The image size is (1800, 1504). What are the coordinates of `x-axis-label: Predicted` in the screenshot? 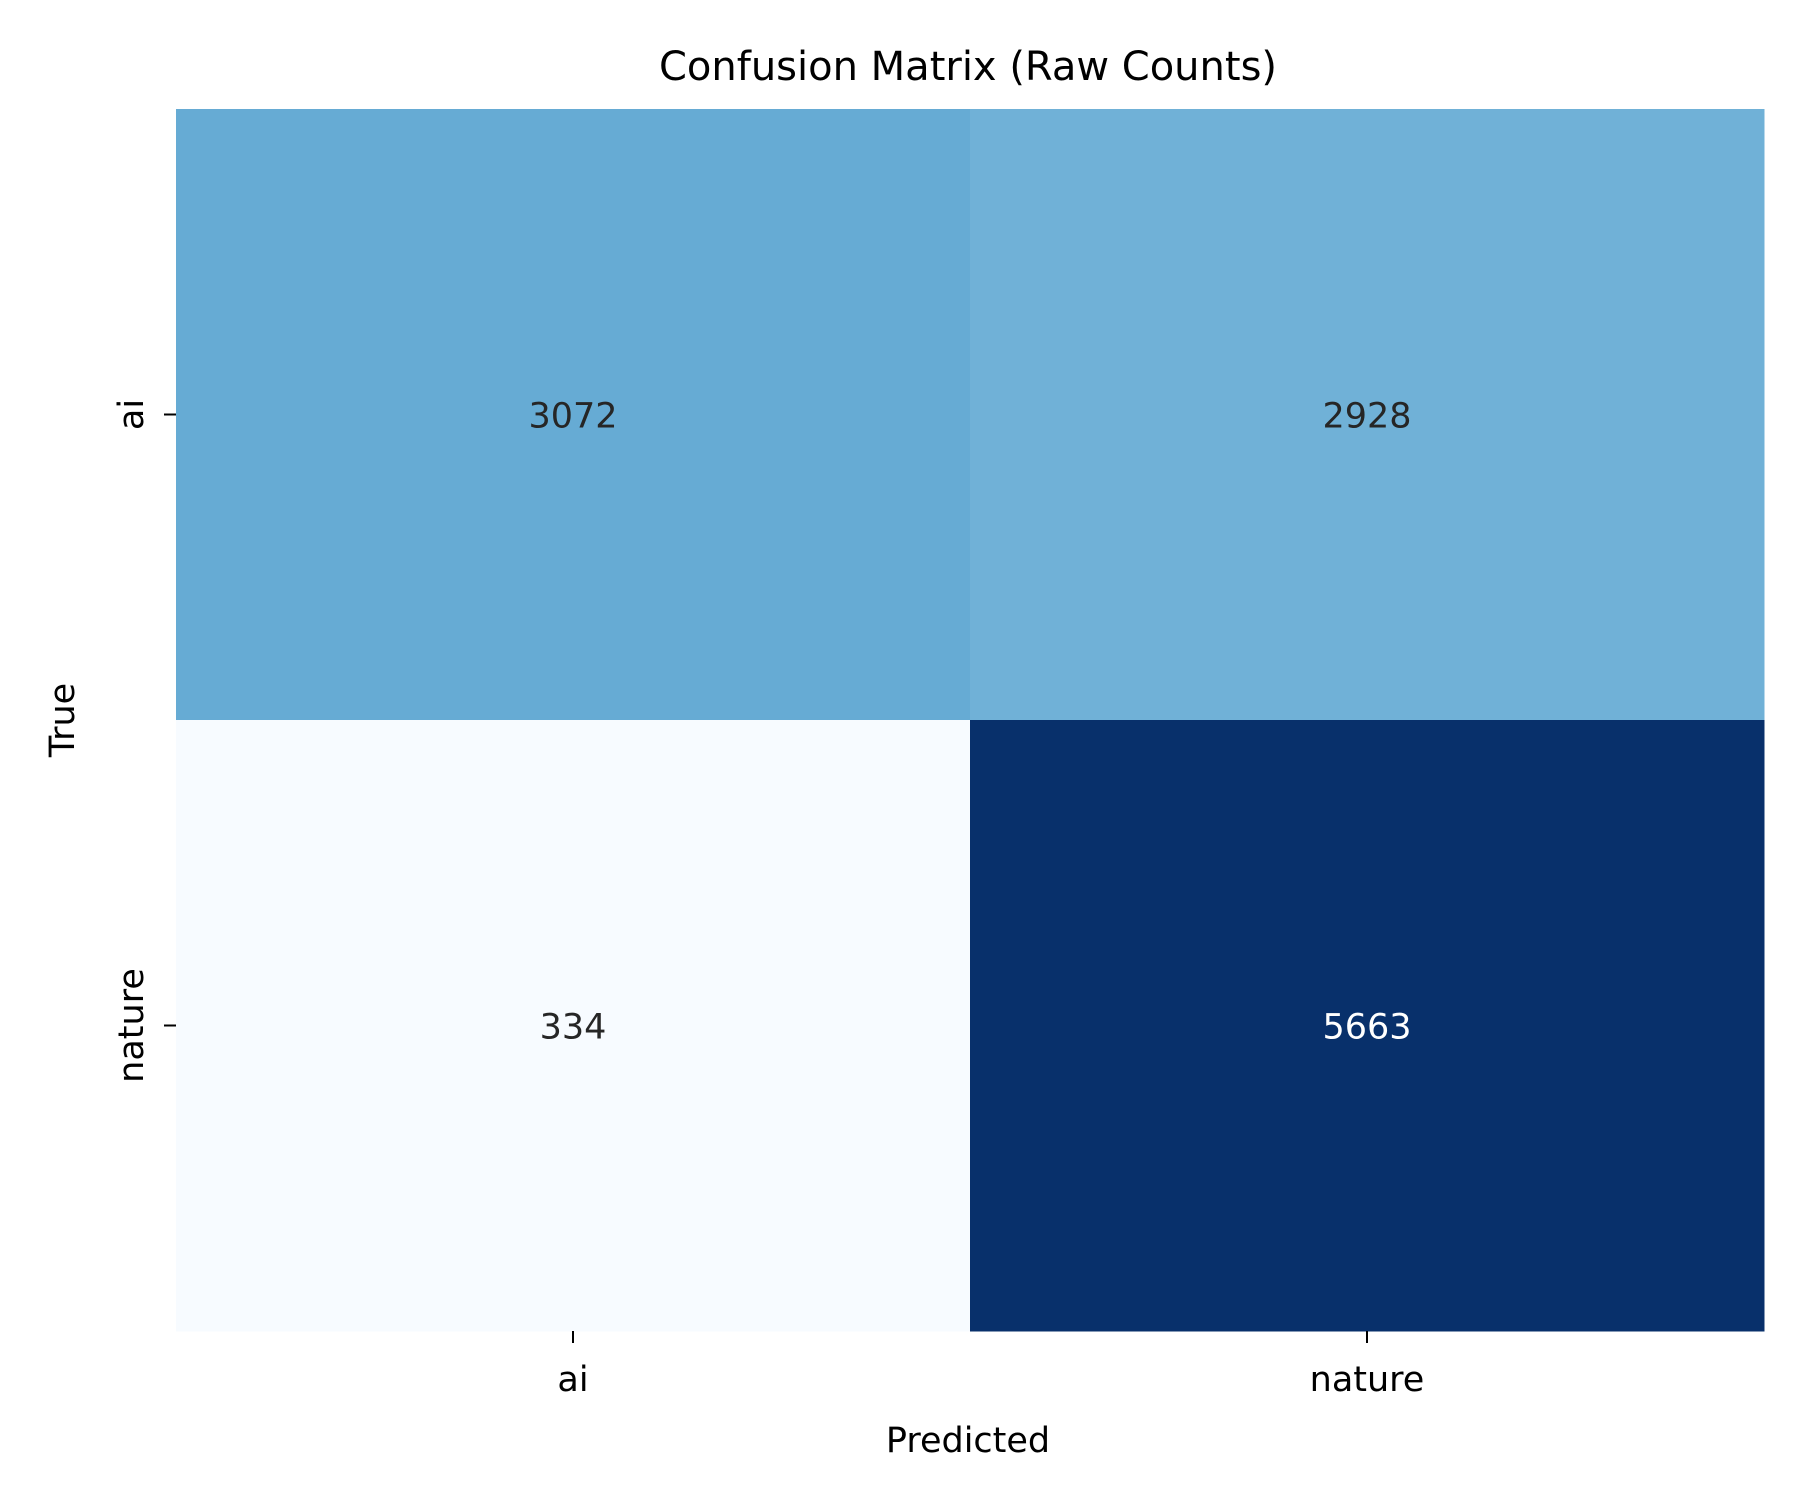 It's located at (968, 1441).